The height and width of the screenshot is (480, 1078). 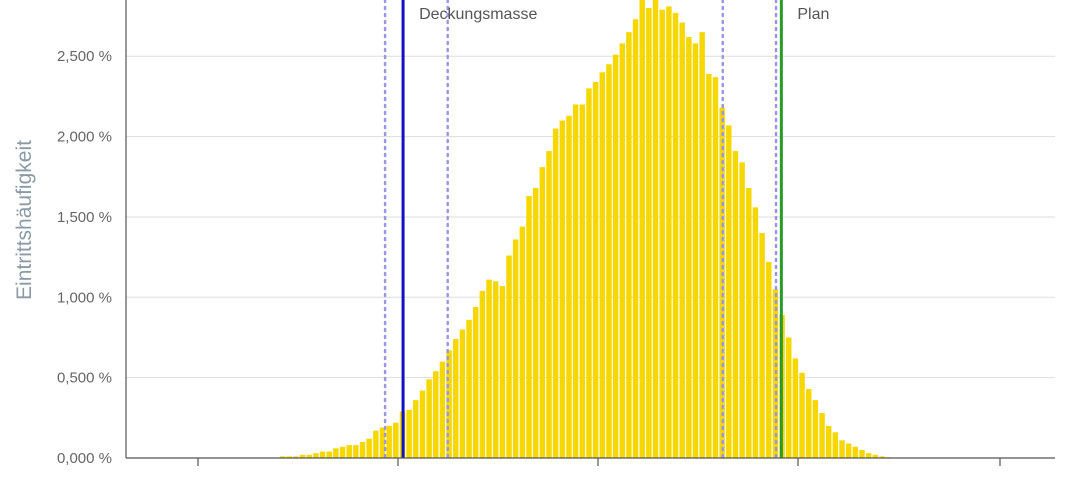 What do you see at coordinates (84, 458) in the screenshot?
I see `y-tick-label: 0,000 %` at bounding box center [84, 458].